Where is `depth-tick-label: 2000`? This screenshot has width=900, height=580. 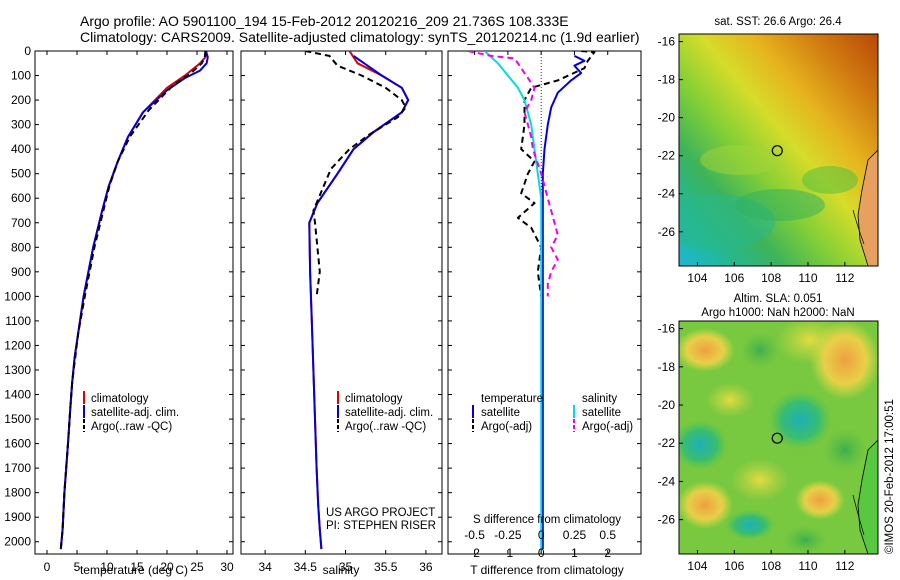
depth-tick-label: 2000 is located at coordinates (17, 542).